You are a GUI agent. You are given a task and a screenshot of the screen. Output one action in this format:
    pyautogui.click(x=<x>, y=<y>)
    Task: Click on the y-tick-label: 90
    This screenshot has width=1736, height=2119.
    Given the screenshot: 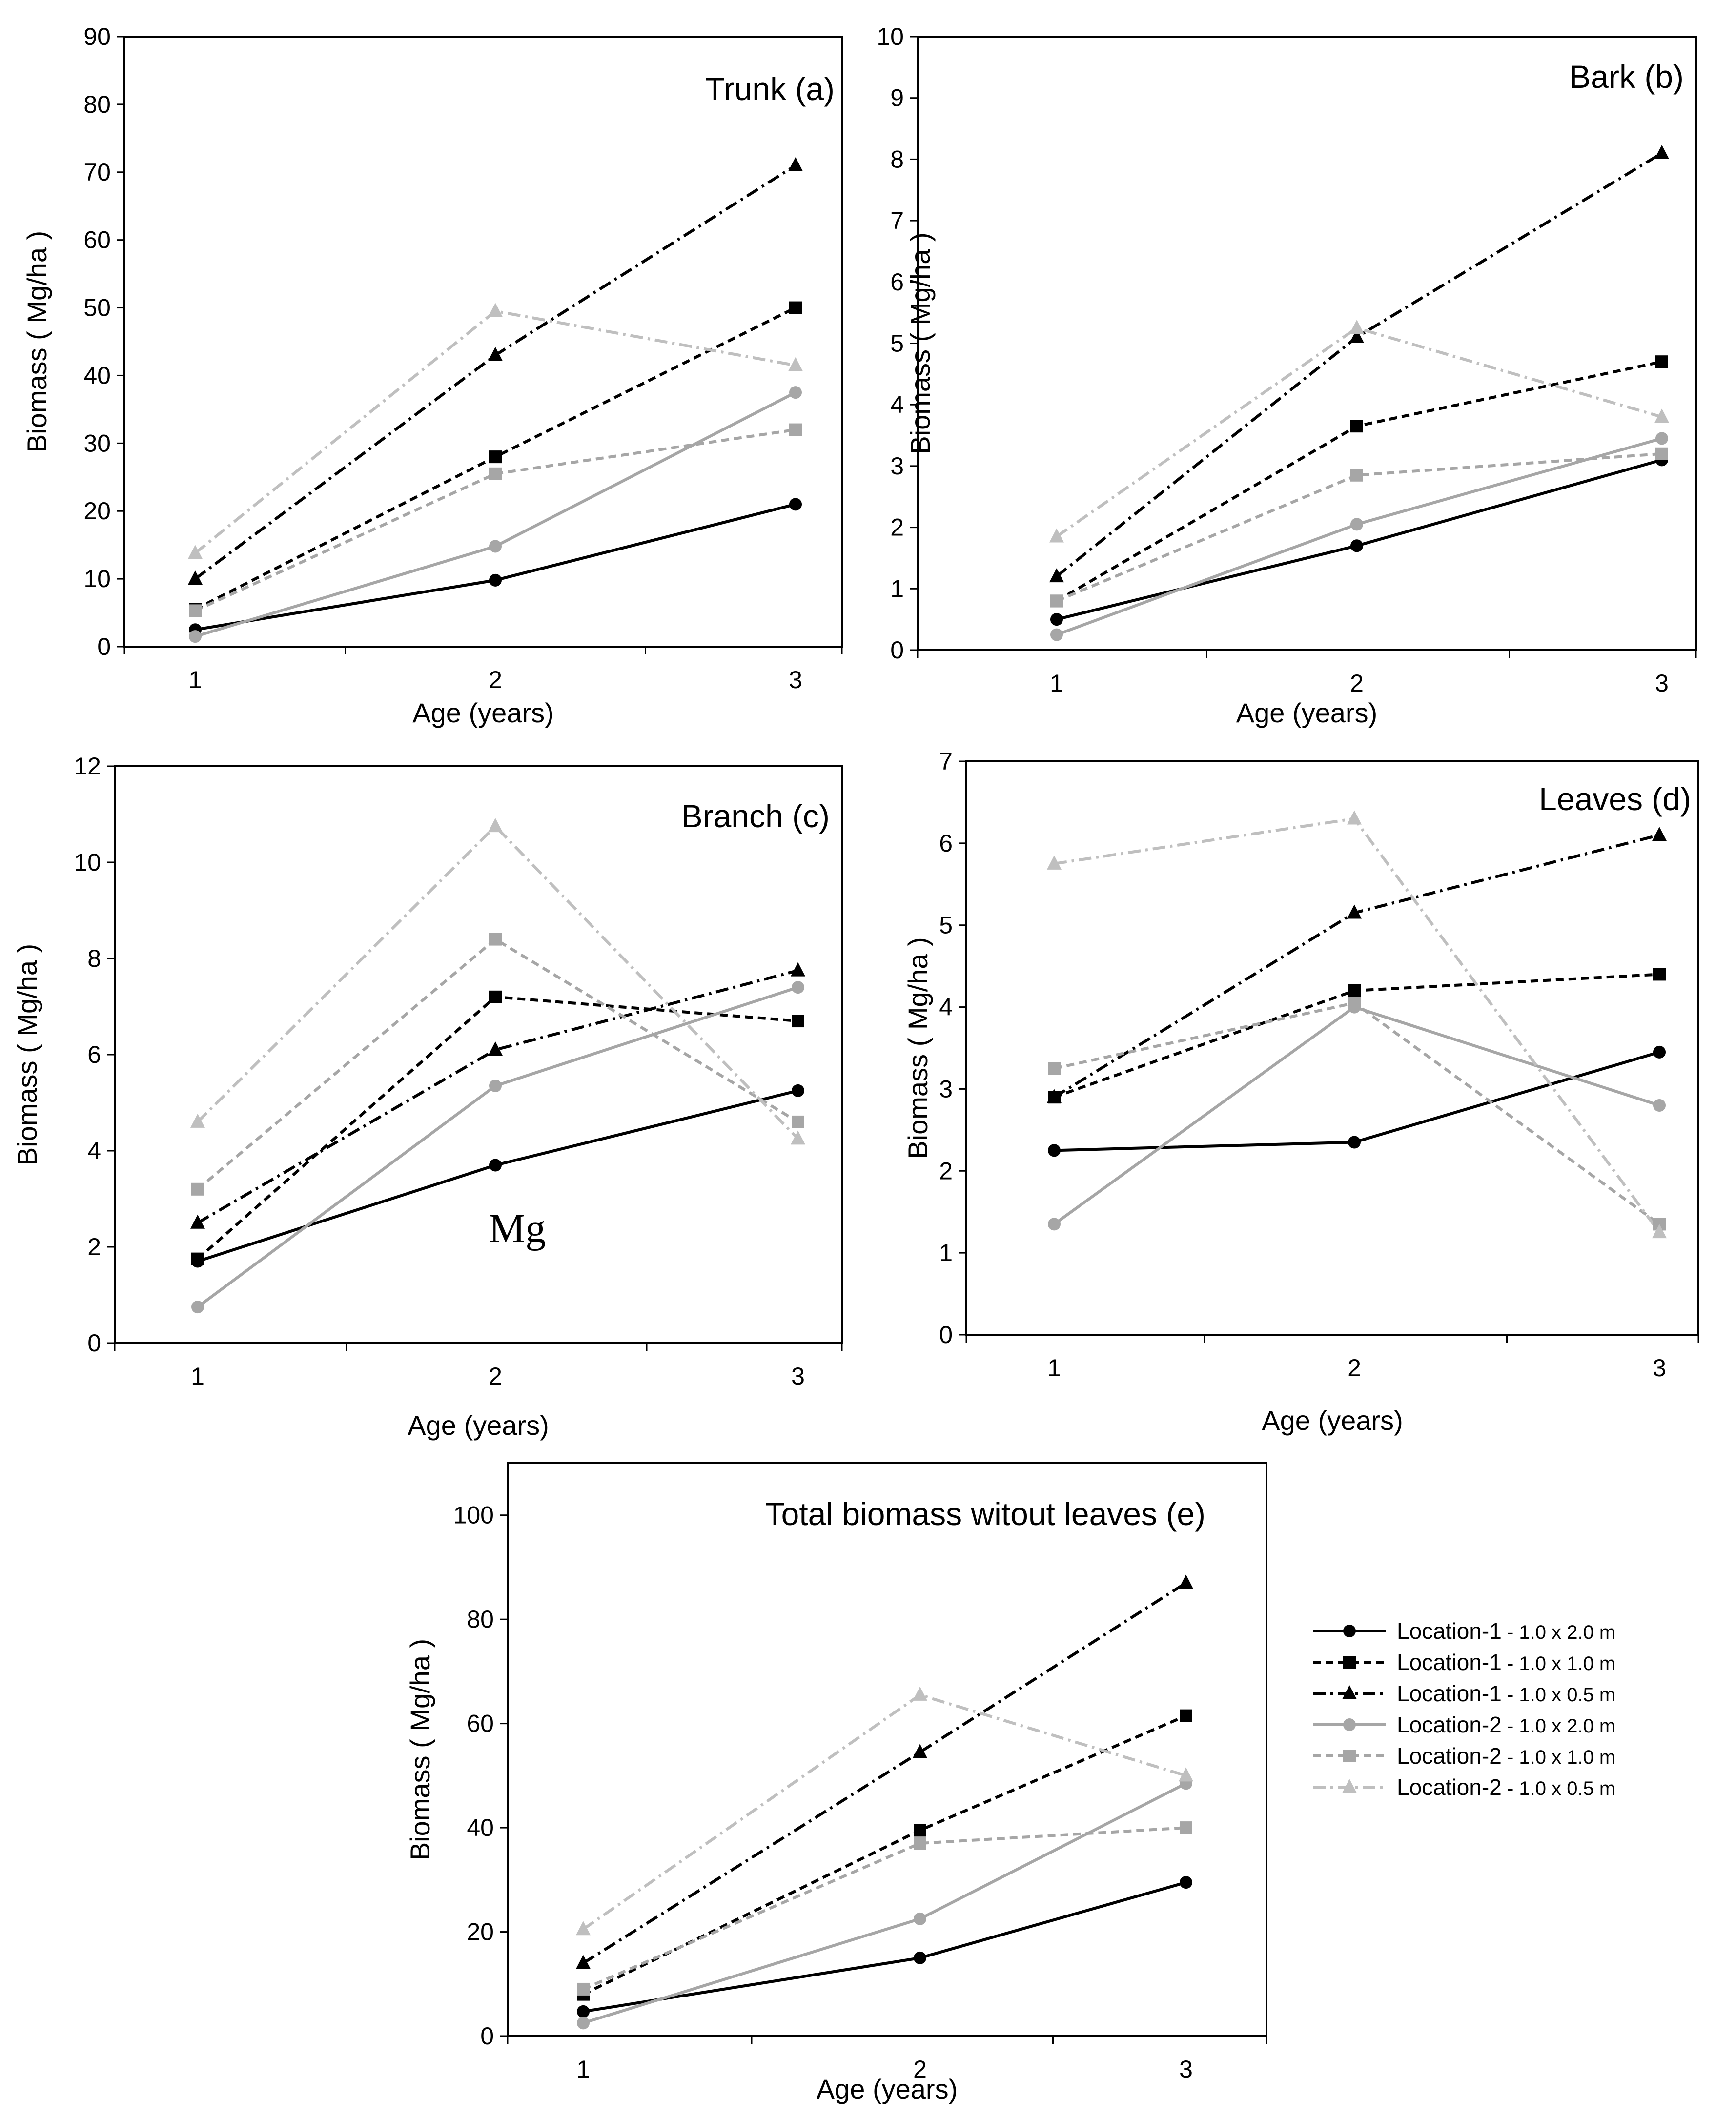 What is the action you would take?
    pyautogui.click(x=97, y=36)
    